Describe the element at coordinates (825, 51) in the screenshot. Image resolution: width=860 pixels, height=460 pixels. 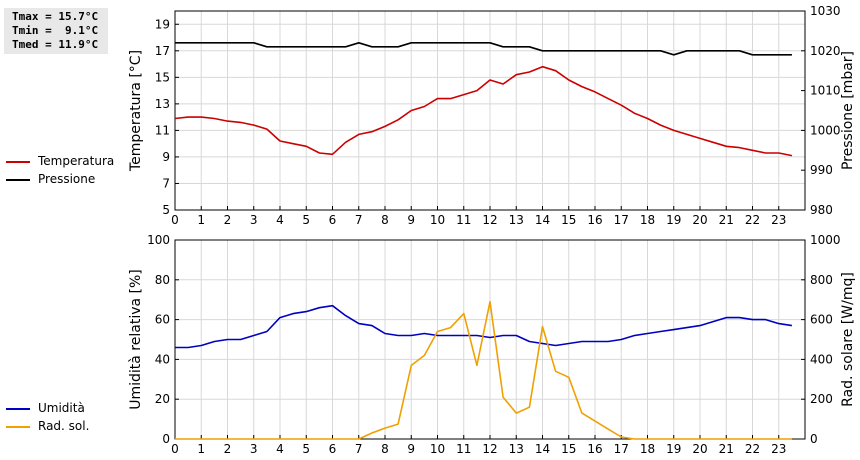
I see `y2-tick-label: 1020` at that location.